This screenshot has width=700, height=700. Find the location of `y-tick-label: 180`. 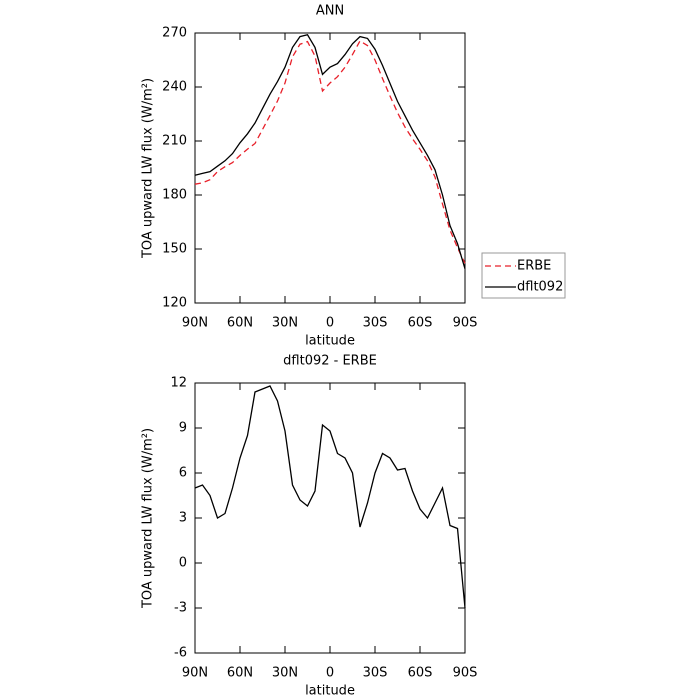

y-tick-label: 180 is located at coordinates (174, 195).